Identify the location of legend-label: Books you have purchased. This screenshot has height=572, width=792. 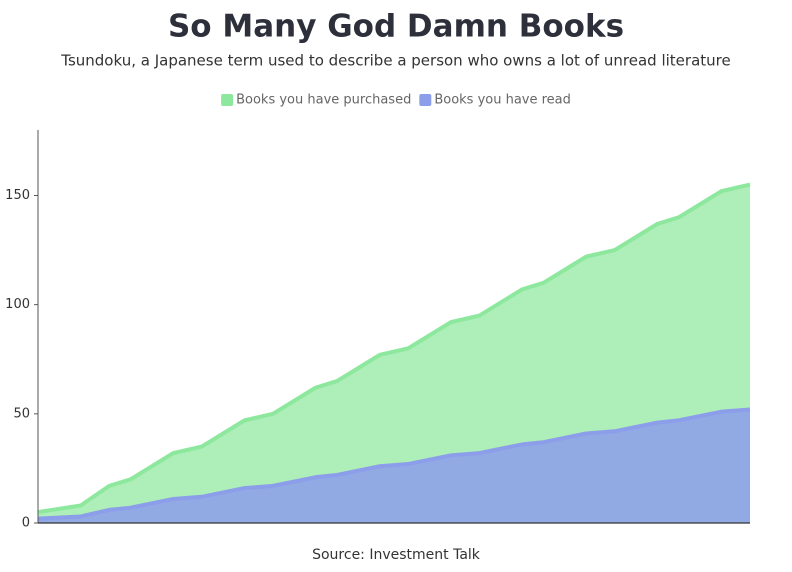
(323, 100).